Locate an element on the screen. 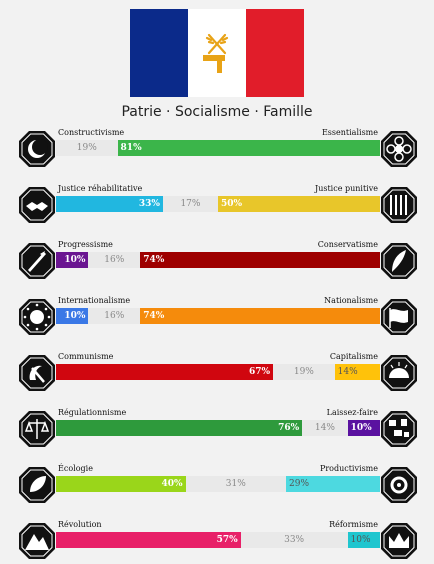 The image size is (434, 564). axis-left-segment: 67% is located at coordinates (165, 372).